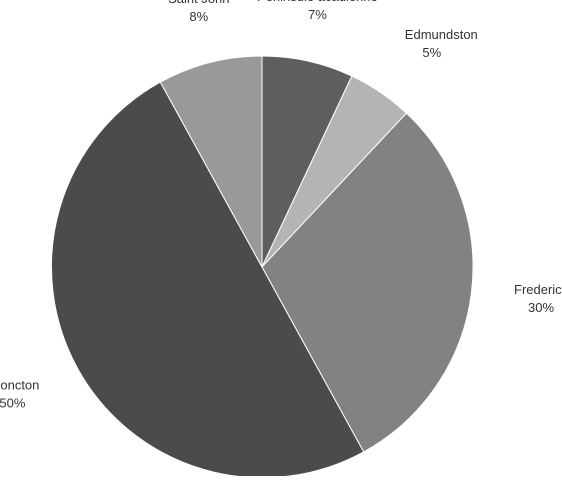 The width and height of the screenshot is (562, 481). I want to click on slice-percent-moncton: 50%, so click(13, 402).